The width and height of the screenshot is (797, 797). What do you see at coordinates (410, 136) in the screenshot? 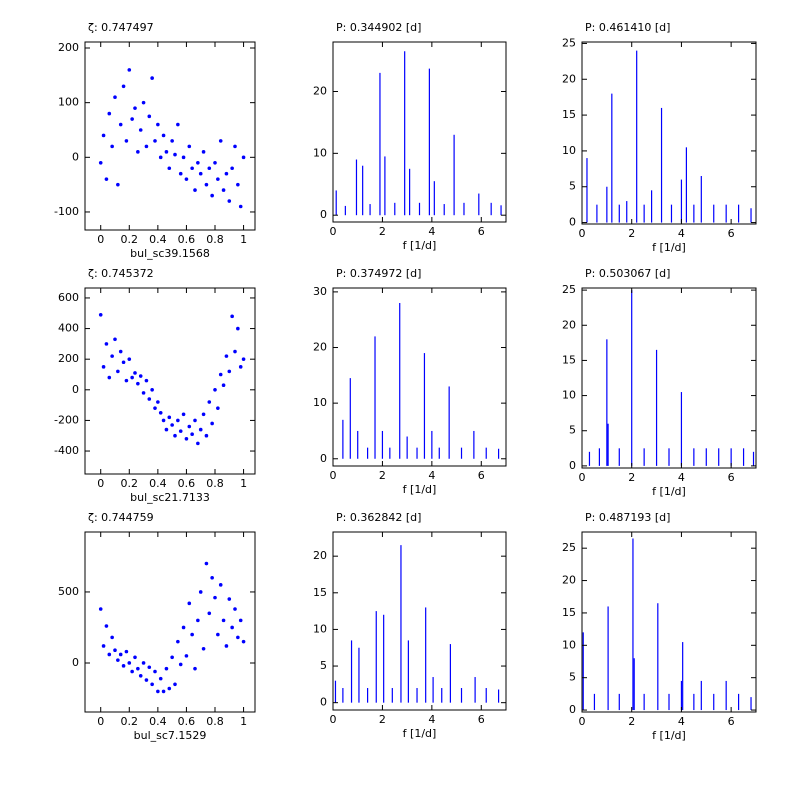
I see `panel: P: 0.344902 [d] f [1/d] 0 2 4 6 0 10 20` at bounding box center [410, 136].